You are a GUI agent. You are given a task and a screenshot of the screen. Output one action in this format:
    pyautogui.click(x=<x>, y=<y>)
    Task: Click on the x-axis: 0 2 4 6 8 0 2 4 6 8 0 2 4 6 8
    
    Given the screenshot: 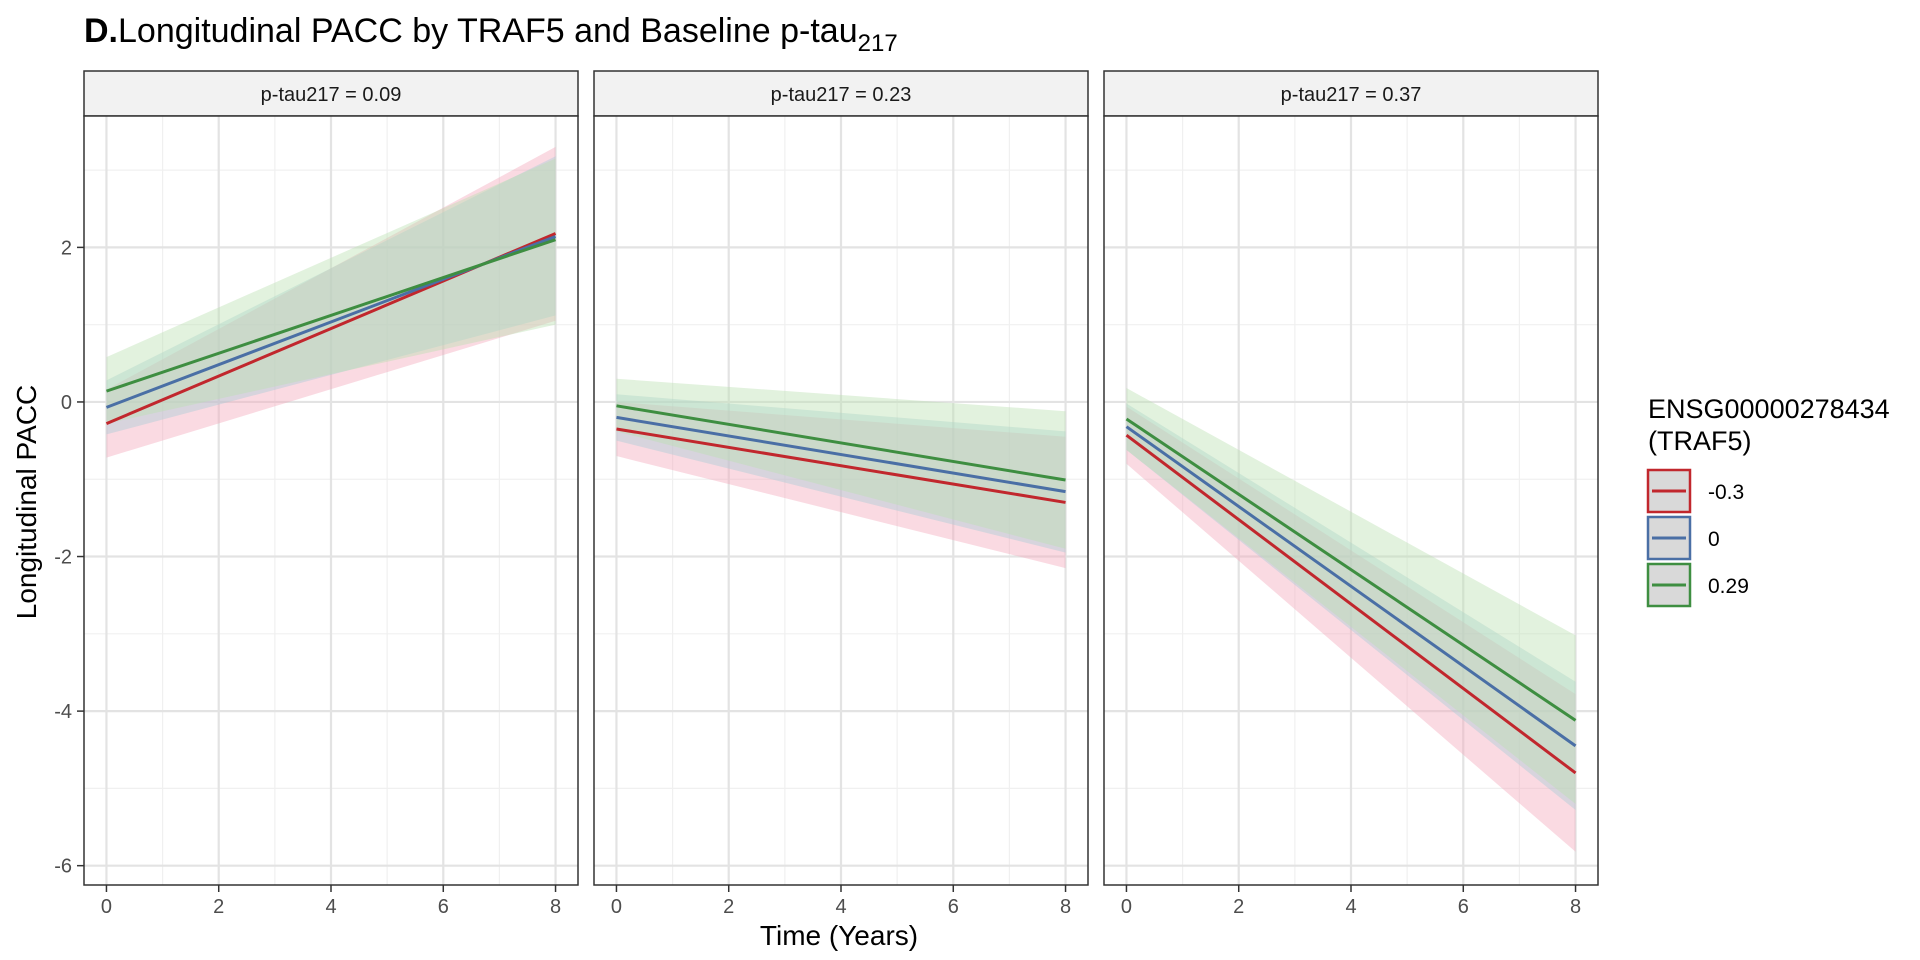 What is the action you would take?
    pyautogui.click(x=841, y=901)
    